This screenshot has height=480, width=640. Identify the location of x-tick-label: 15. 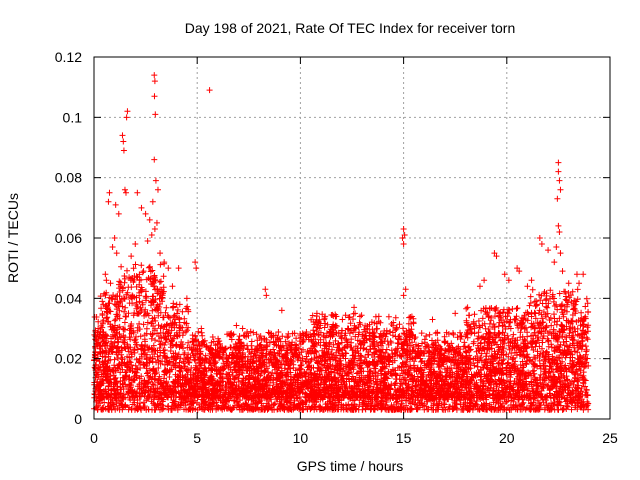
(404, 438).